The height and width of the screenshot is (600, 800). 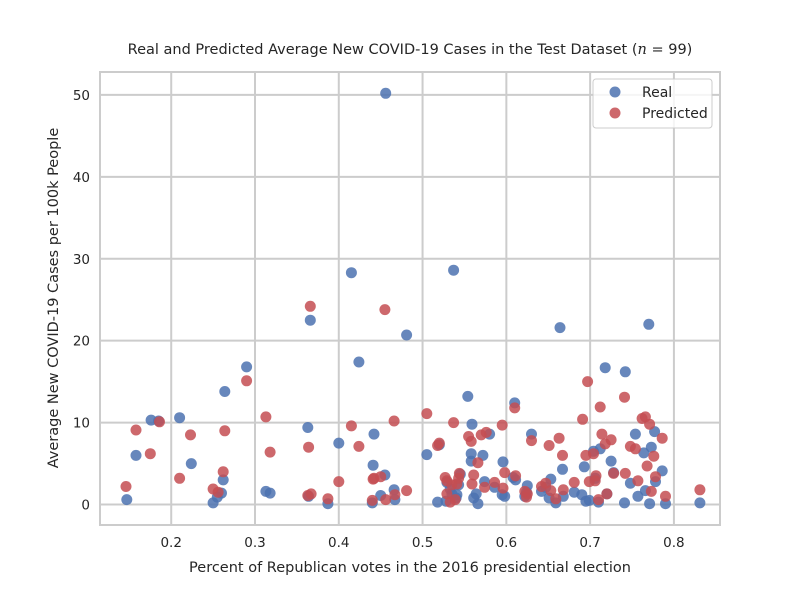 I want to click on y-axis-ticks: 0 10 20 30 40 50, so click(x=81, y=301).